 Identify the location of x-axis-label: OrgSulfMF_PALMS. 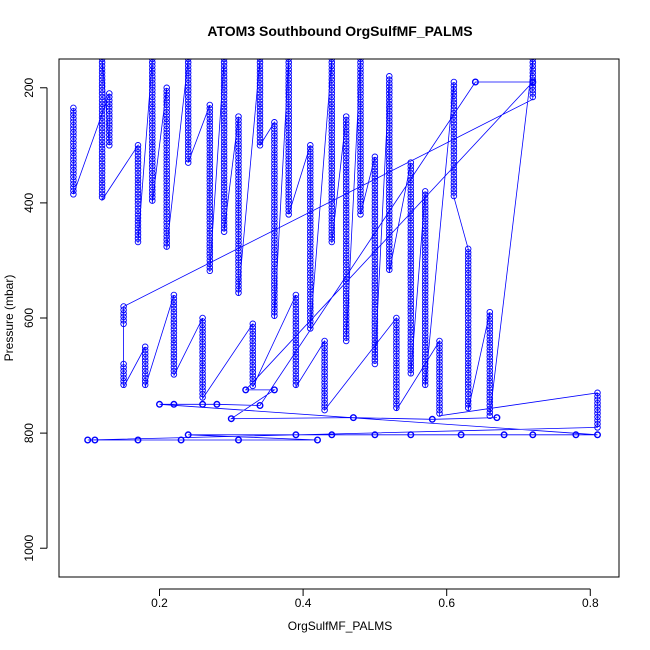
(340, 626).